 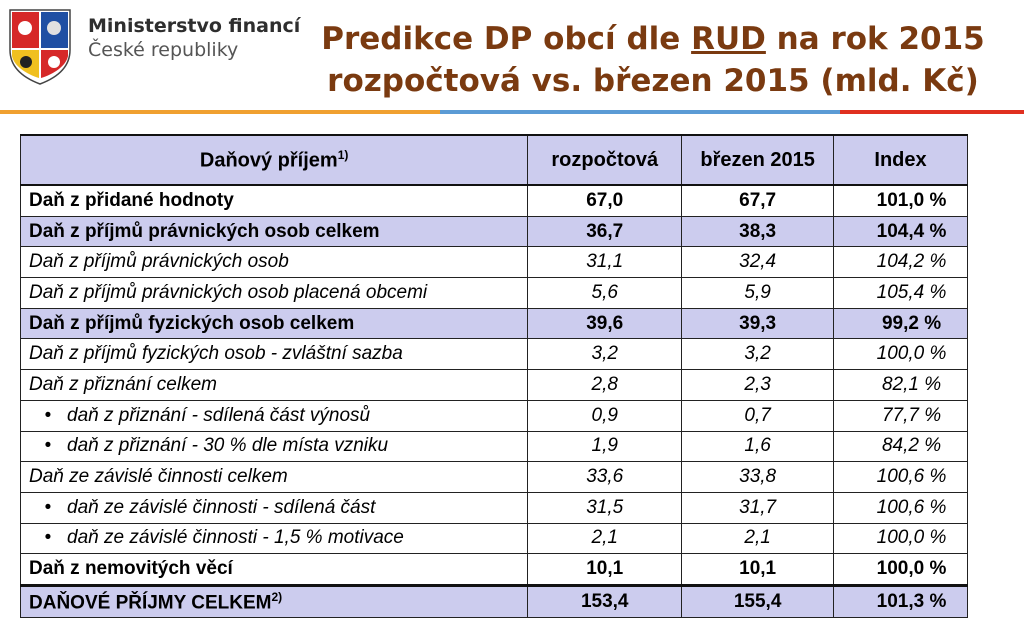 I want to click on row-budget: 10,1, so click(x=605, y=569).